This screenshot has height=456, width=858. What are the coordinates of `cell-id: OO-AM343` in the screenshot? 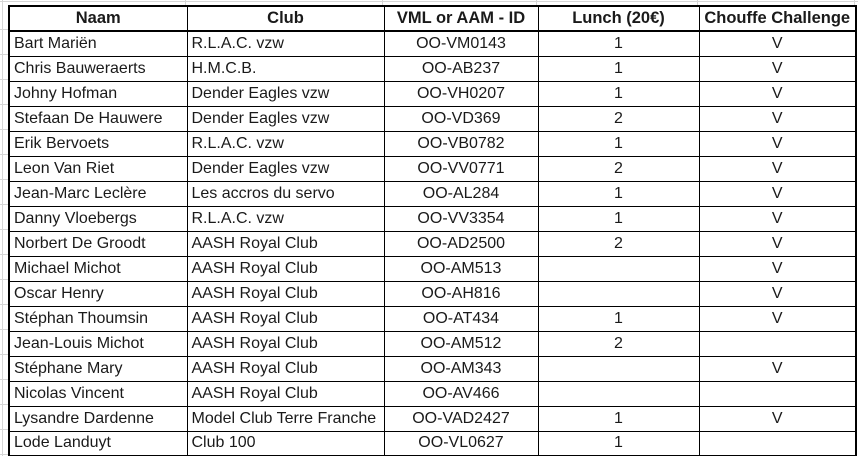 It's located at (461, 368).